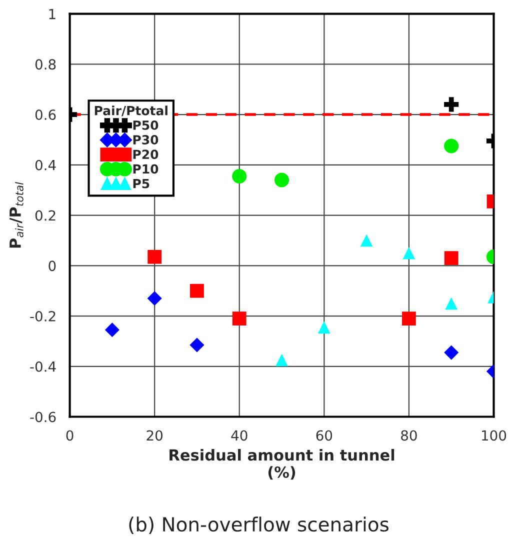 The image size is (517, 552). What do you see at coordinates (45, 115) in the screenshot?
I see `y-tick-label: 0.6` at bounding box center [45, 115].